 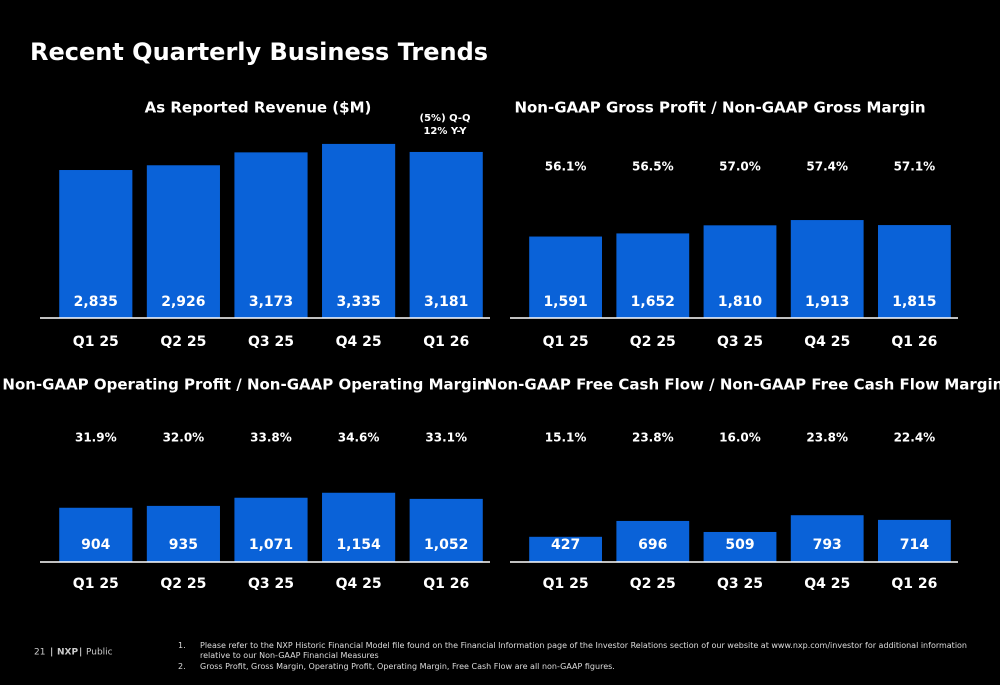 I want to click on value-label: 793, so click(x=827, y=545).